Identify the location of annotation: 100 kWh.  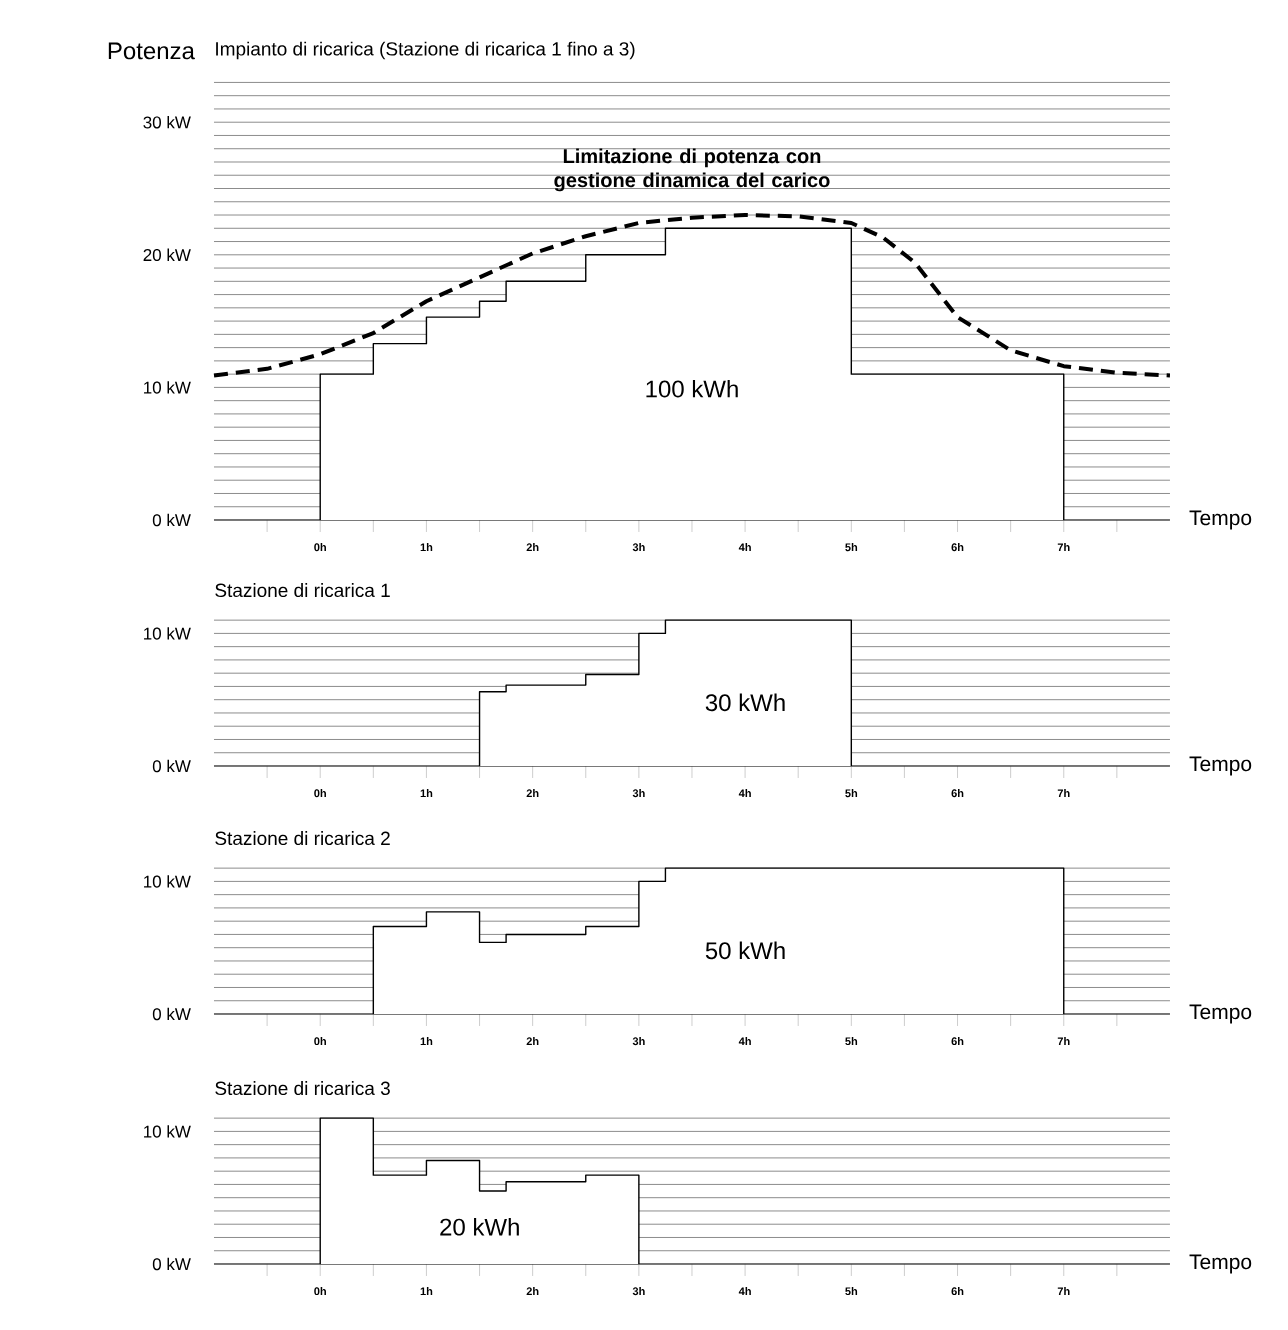
(692, 388).